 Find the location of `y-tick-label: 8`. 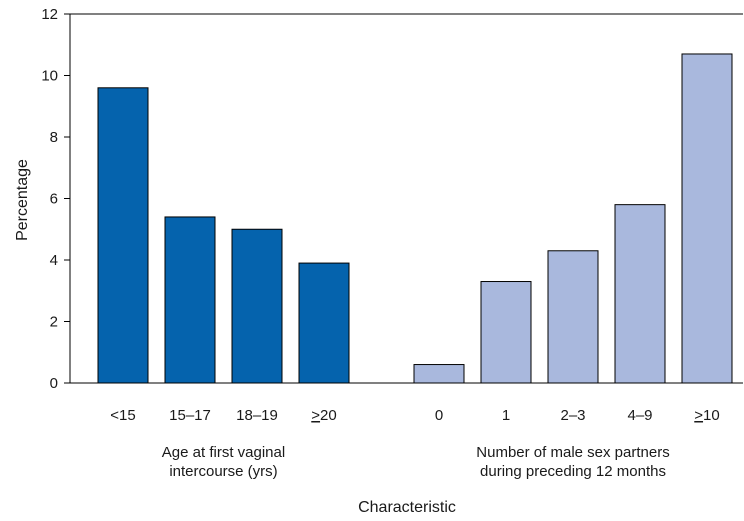

y-tick-label: 8 is located at coordinates (54, 137).